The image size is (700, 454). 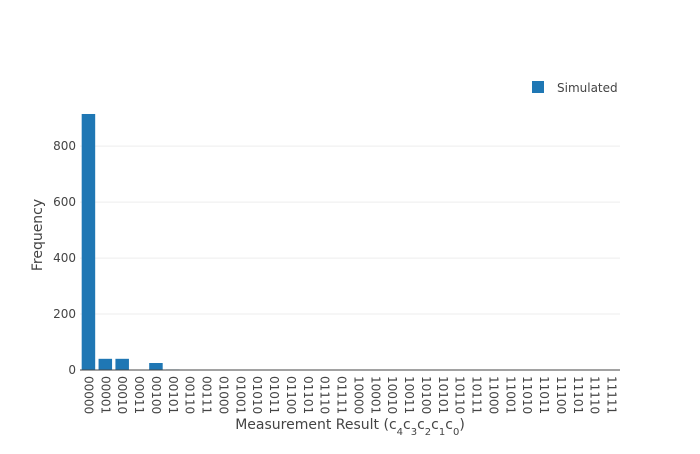 I want to click on y-tick-label: 400, so click(x=64, y=258).